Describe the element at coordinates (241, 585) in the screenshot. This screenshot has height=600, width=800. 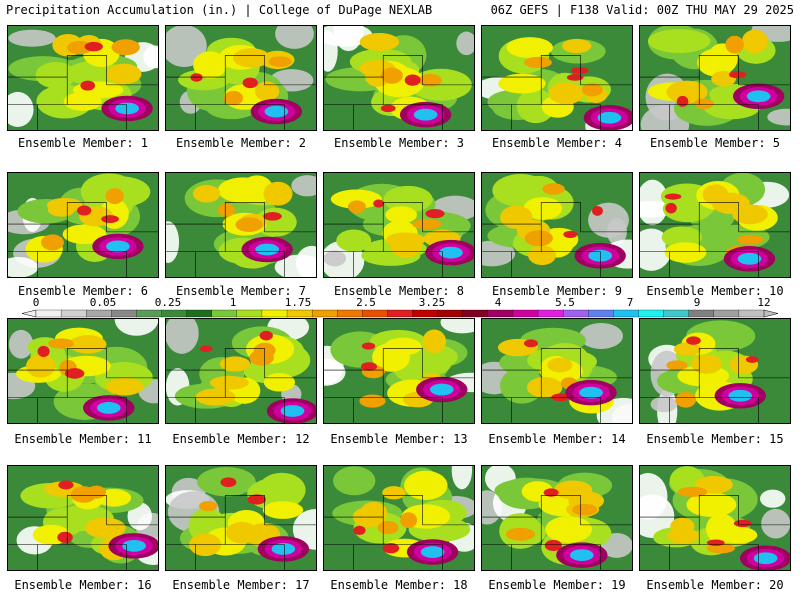
I see `ensemble-member-label: Ensemble Member: 17` at that location.